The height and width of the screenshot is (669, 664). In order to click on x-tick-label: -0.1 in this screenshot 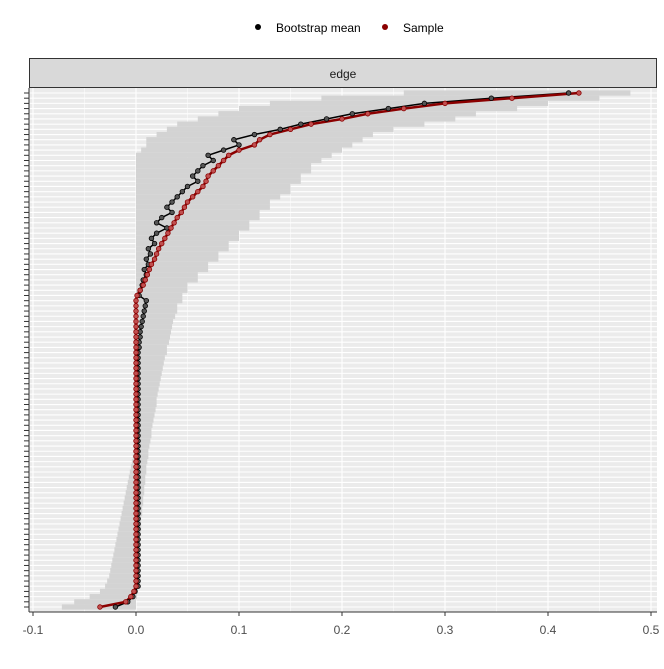, I will do `click(33, 630)`.